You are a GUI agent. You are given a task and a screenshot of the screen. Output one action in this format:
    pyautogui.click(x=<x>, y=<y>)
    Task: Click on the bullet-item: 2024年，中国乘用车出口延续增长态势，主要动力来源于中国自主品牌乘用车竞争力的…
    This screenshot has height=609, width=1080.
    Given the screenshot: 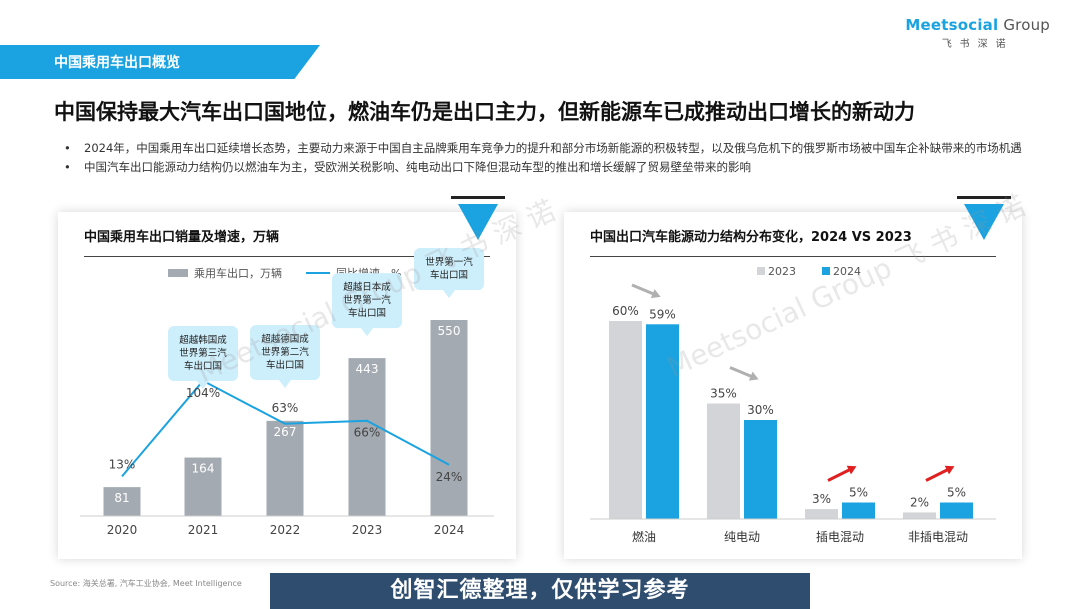 What is the action you would take?
    pyautogui.click(x=544, y=148)
    